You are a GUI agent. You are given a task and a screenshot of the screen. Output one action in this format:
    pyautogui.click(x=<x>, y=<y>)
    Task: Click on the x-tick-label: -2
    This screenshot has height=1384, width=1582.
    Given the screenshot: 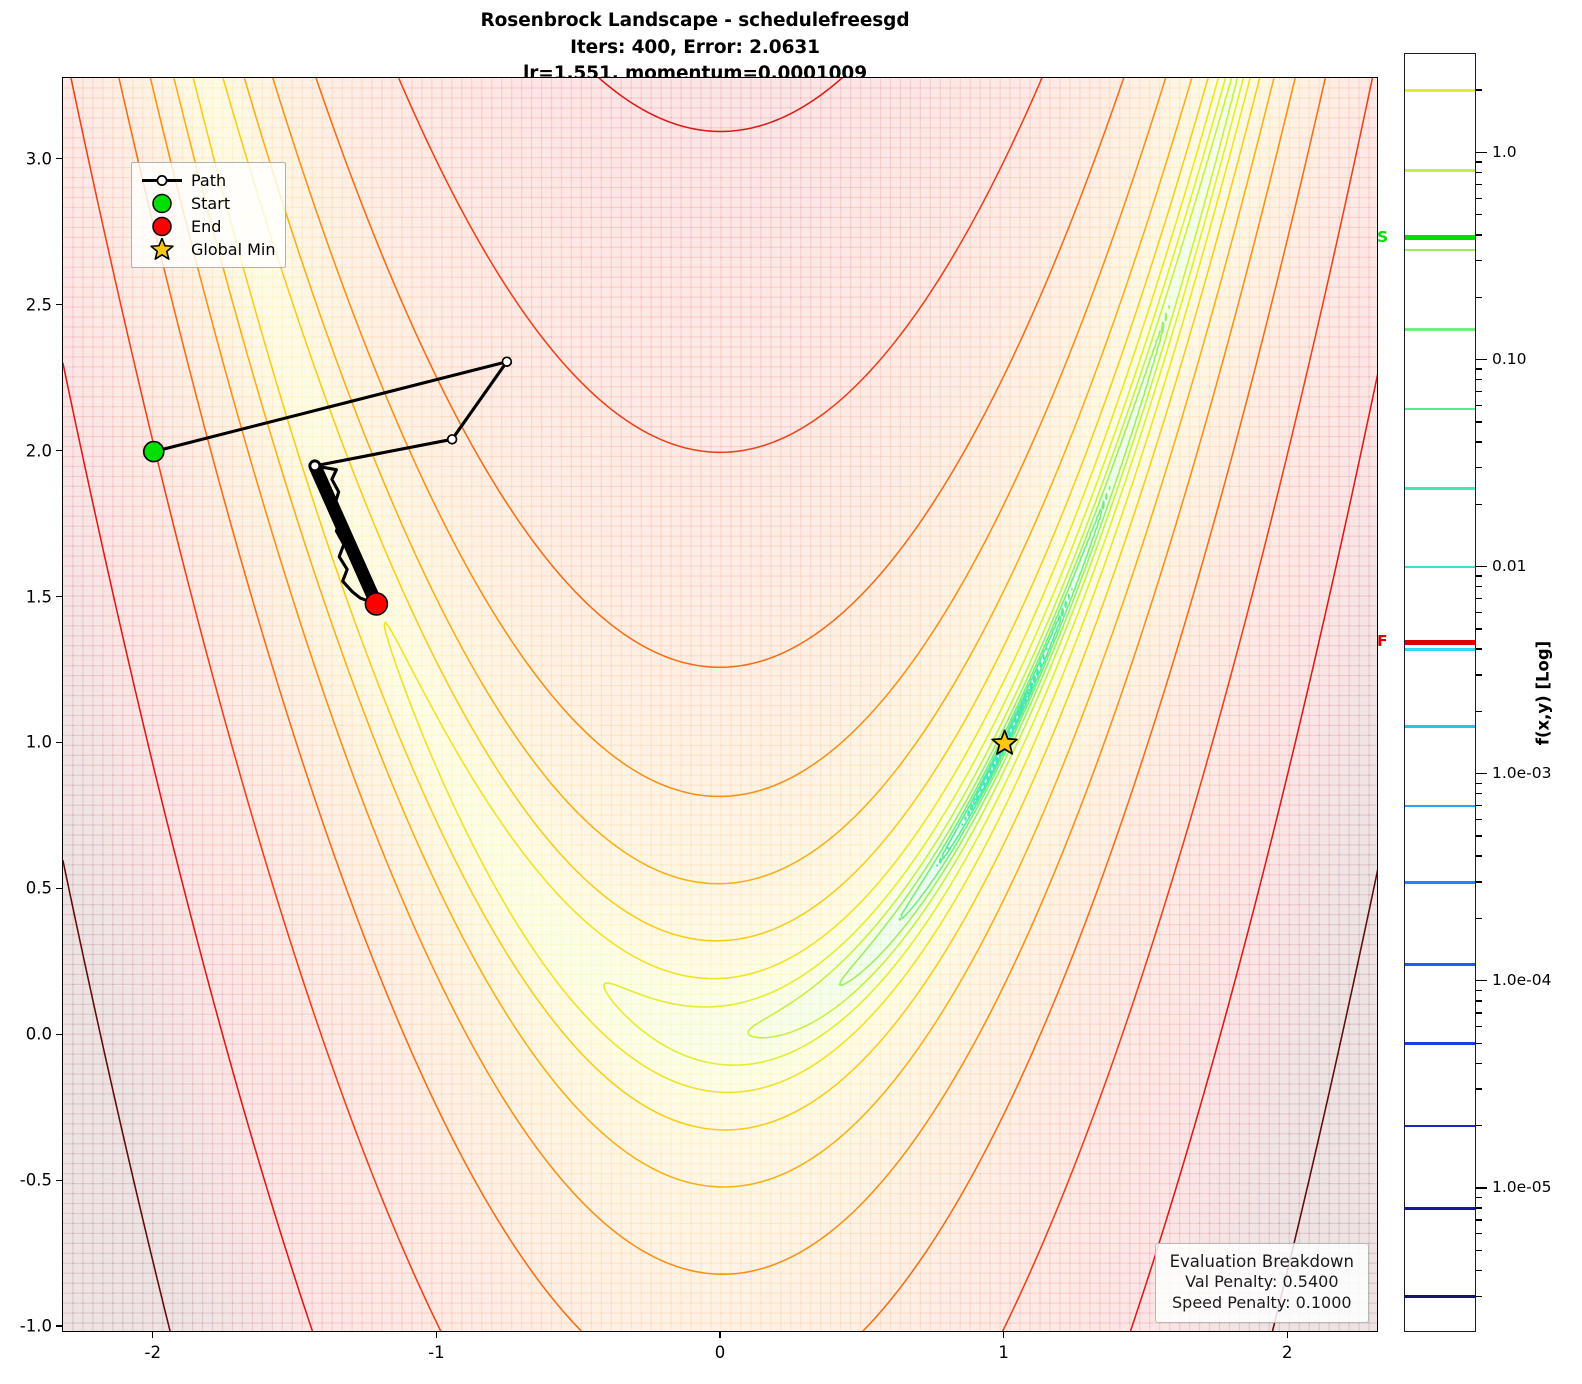 What is the action you would take?
    pyautogui.click(x=152, y=1352)
    